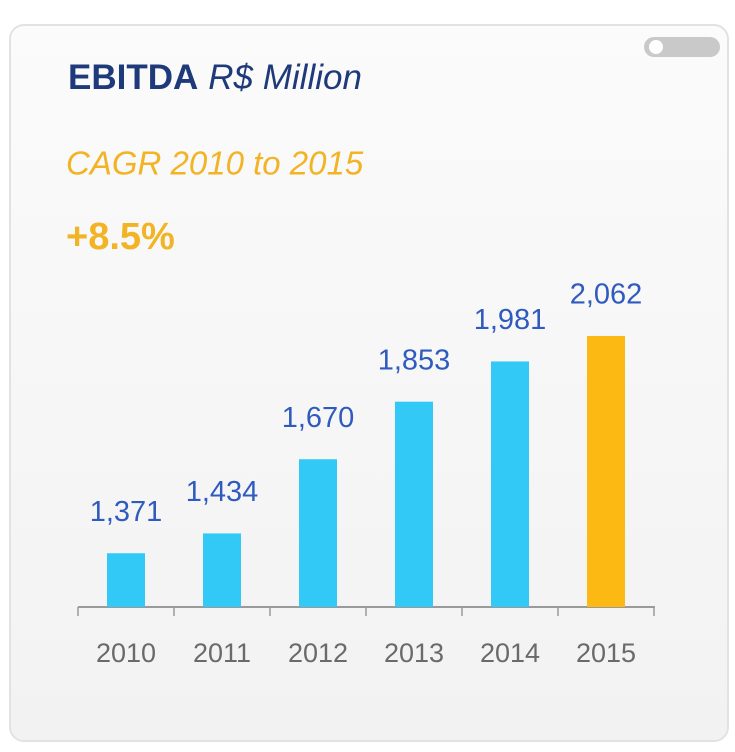 This screenshot has width=735, height=752. Describe the element at coordinates (318, 418) in the screenshot. I see `value-label: 1,670` at that location.